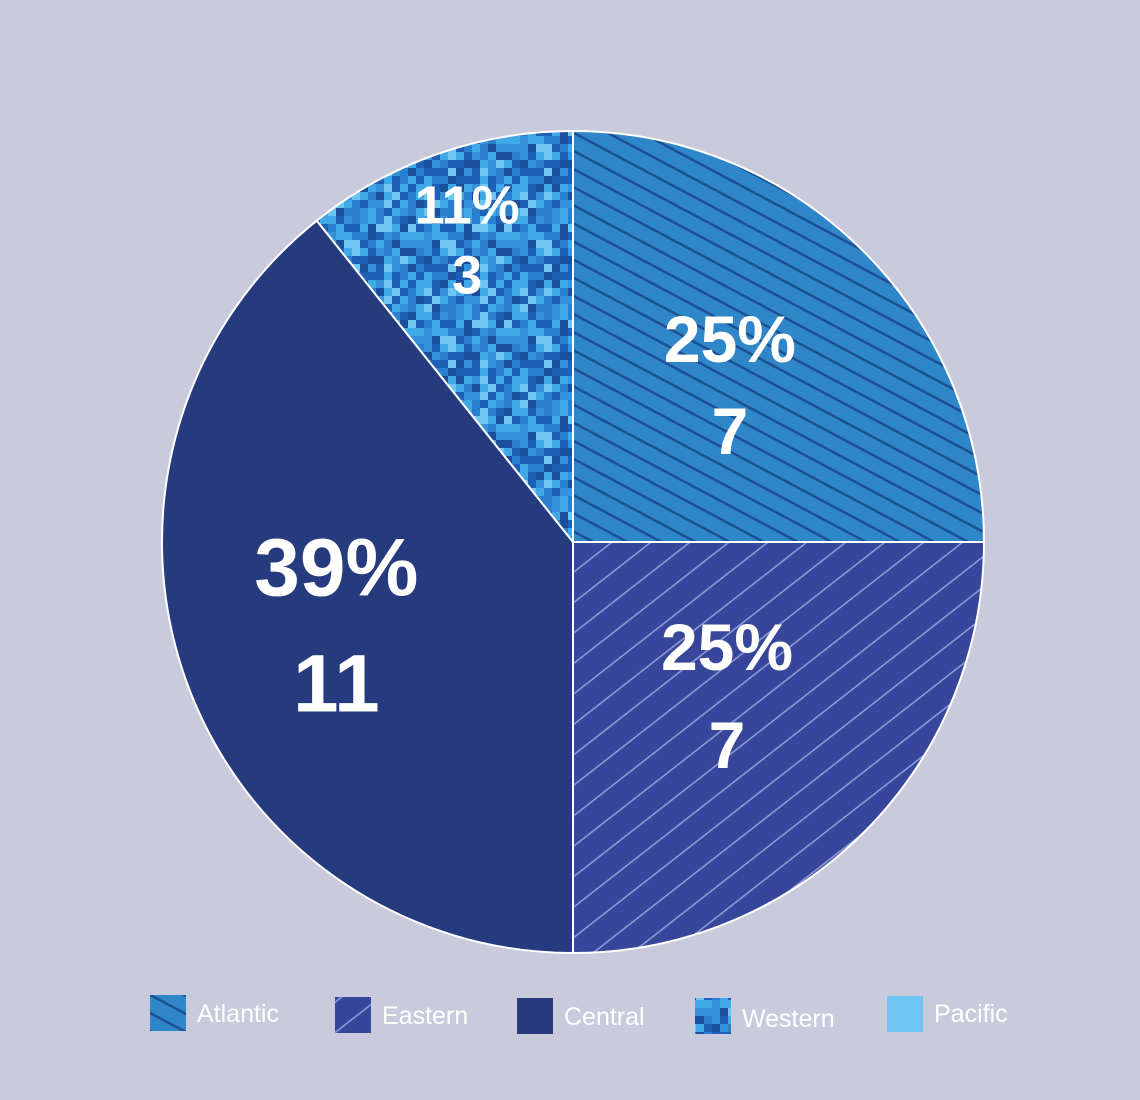 The height and width of the screenshot is (1100, 1140). Describe the element at coordinates (467, 205) in the screenshot. I see `slice-percent-label-western: 11%` at that location.